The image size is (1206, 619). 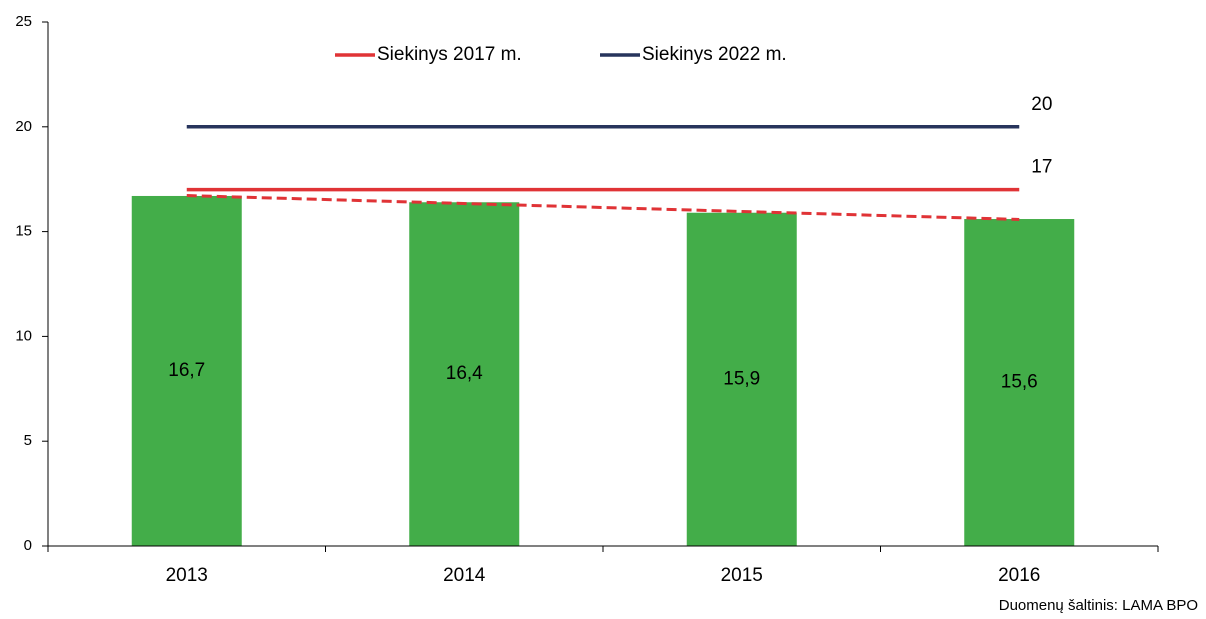 What do you see at coordinates (23, 21) in the screenshot?
I see `y-tick-label: 25` at bounding box center [23, 21].